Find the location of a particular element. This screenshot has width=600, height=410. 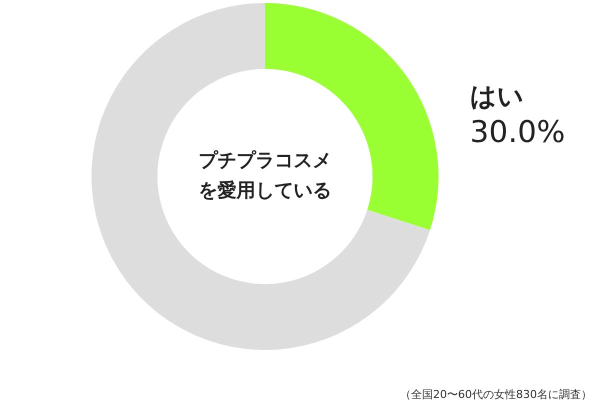

text: プチプラコスメを愛用している is located at coordinates (265, 175).